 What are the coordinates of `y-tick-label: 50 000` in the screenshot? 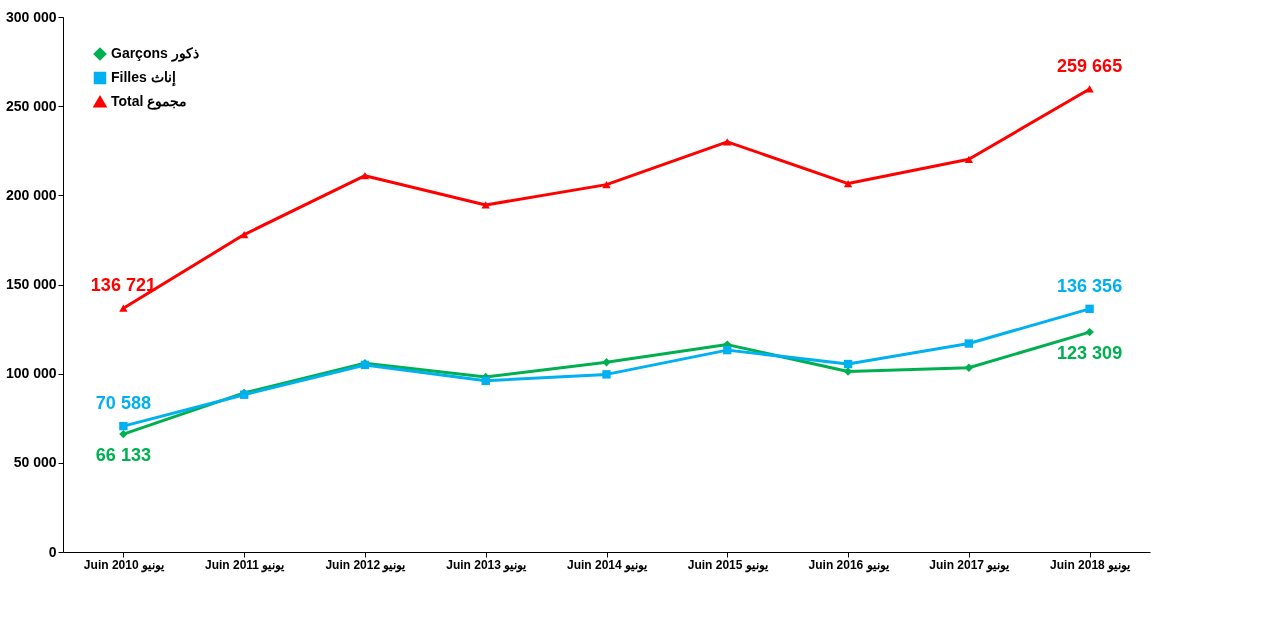 It's located at (35, 462).